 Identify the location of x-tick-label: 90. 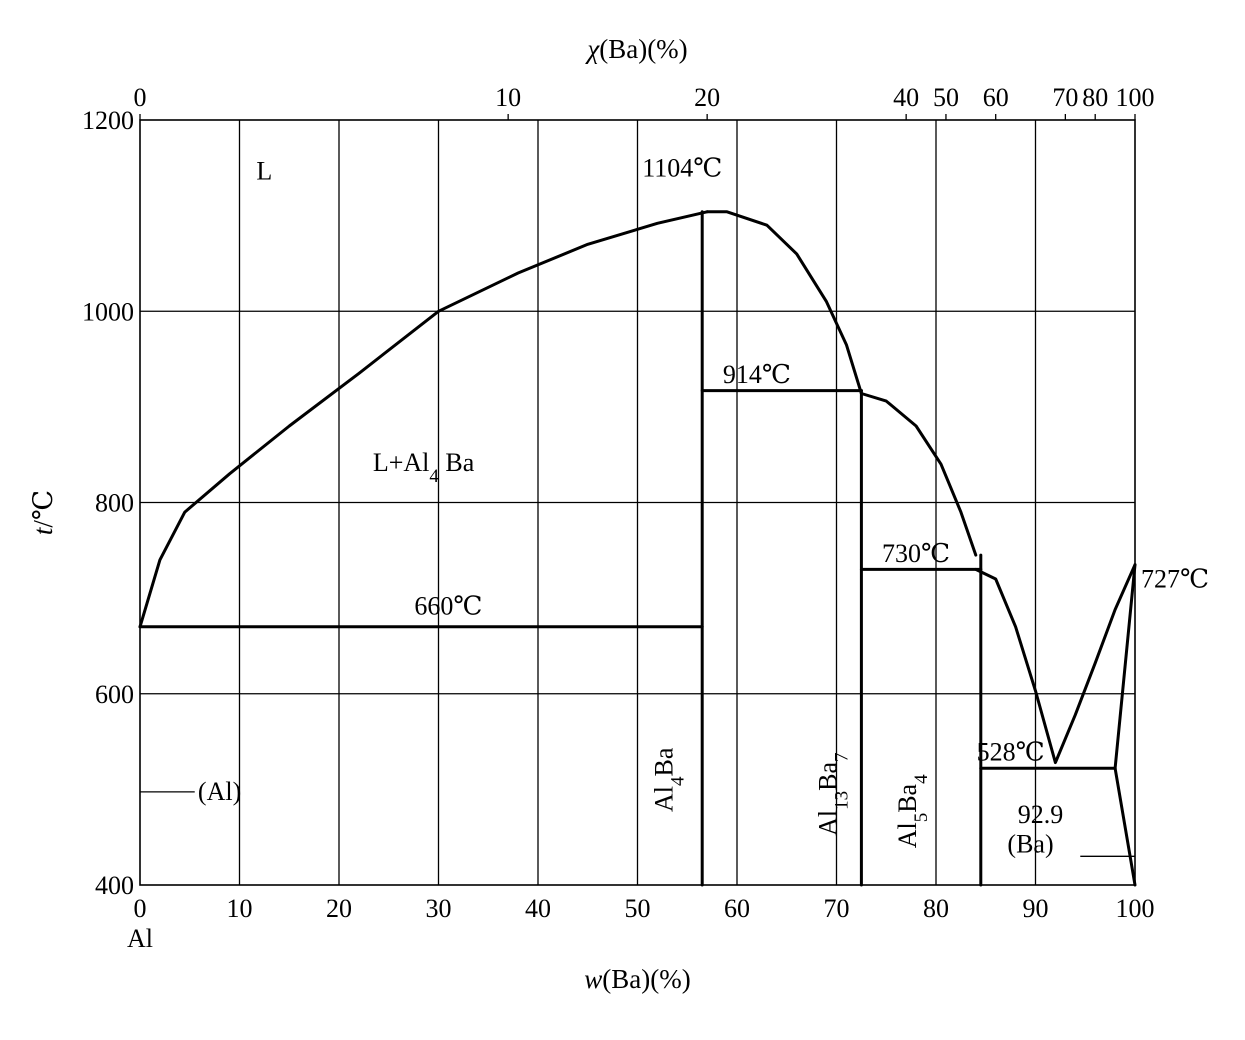
(1036, 908).